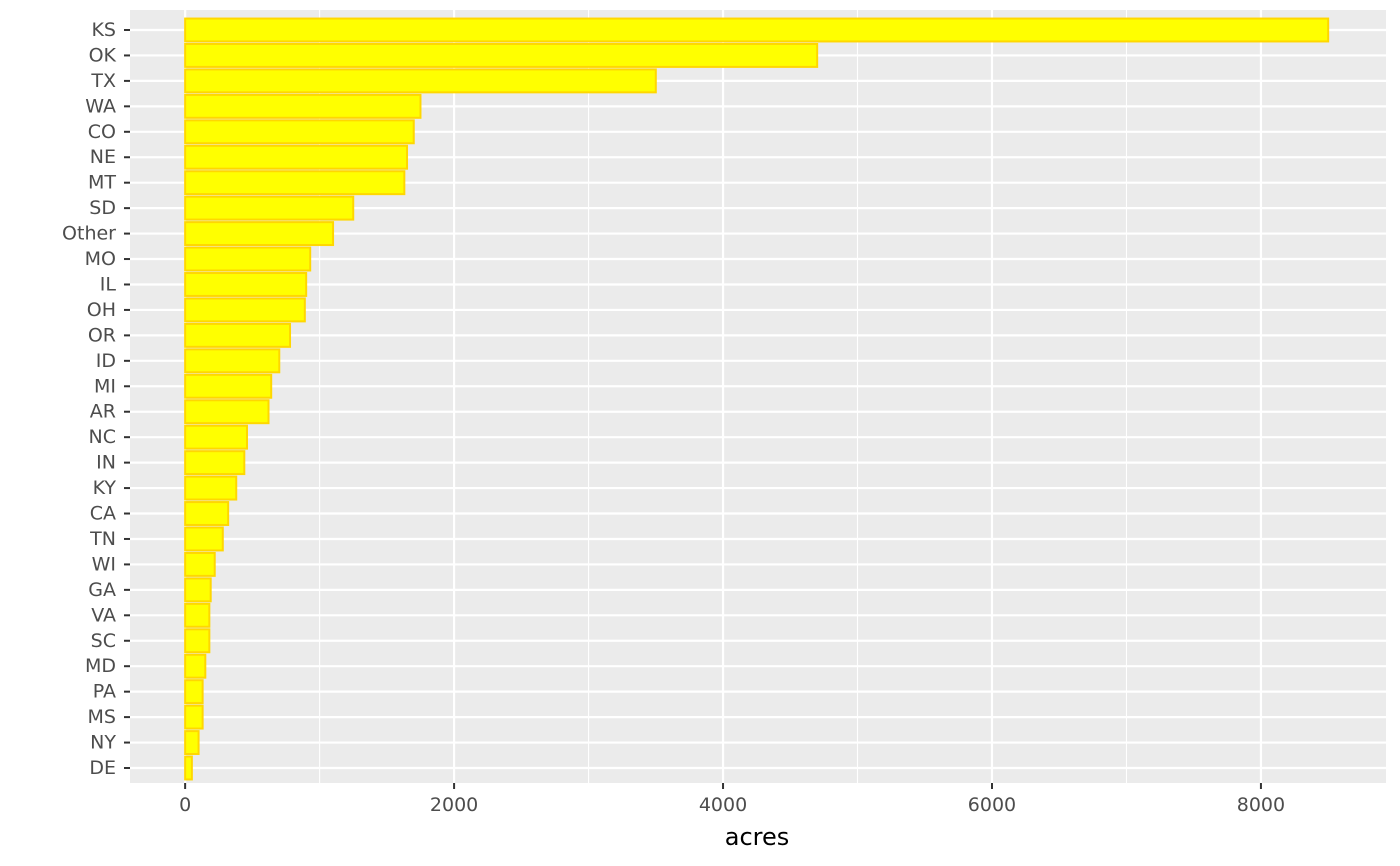 This screenshot has width=1400, height=866. I want to click on y-tick-label: KY, so click(105, 488).